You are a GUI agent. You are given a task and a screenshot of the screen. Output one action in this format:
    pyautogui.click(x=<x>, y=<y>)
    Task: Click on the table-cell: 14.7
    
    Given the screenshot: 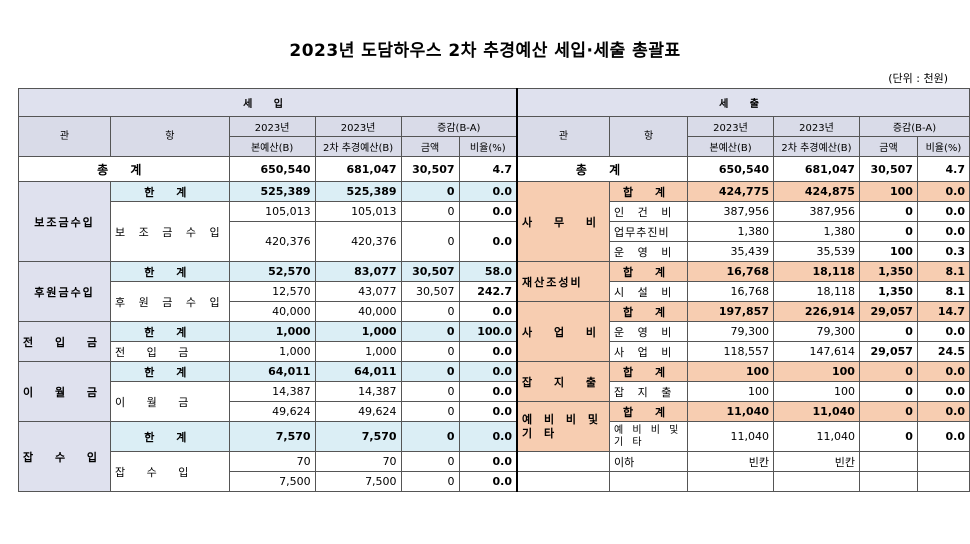 What is the action you would take?
    pyautogui.click(x=943, y=311)
    